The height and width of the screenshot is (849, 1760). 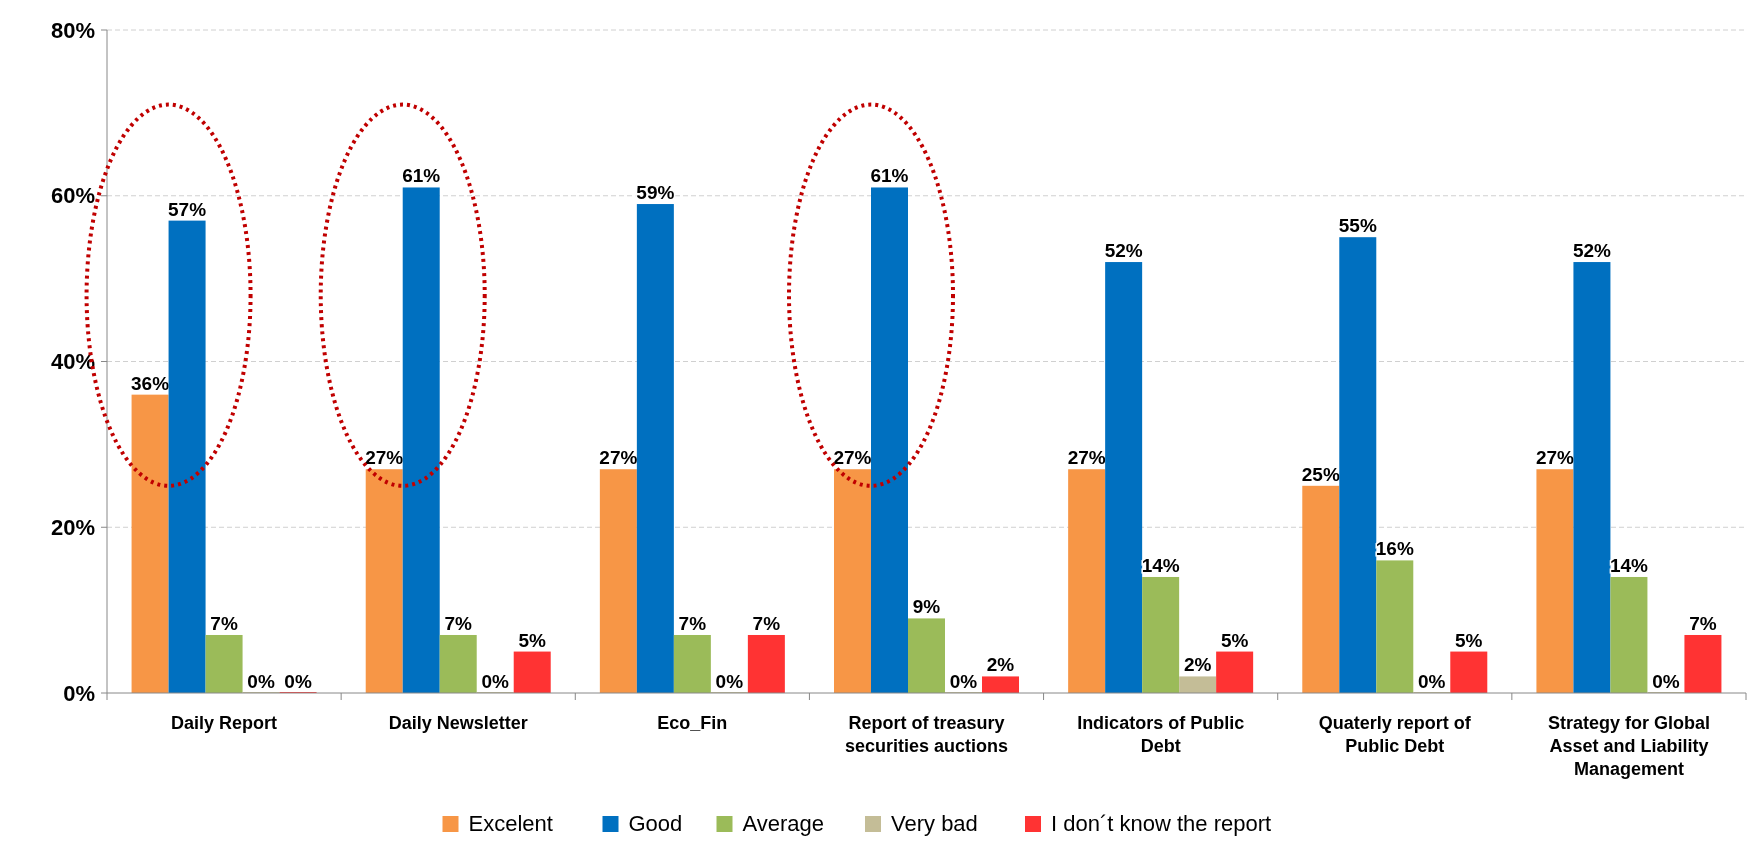 What do you see at coordinates (1394, 549) in the screenshot?
I see `data-label: 16%` at bounding box center [1394, 549].